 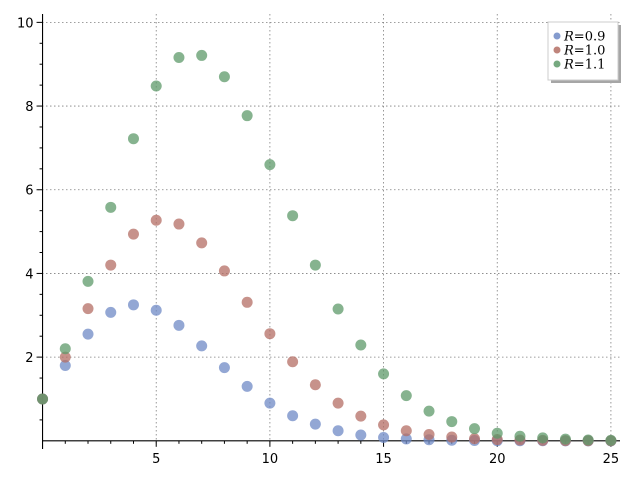 What do you see at coordinates (584, 37) in the screenshot?
I see `legend-label: R=0.9` at bounding box center [584, 37].